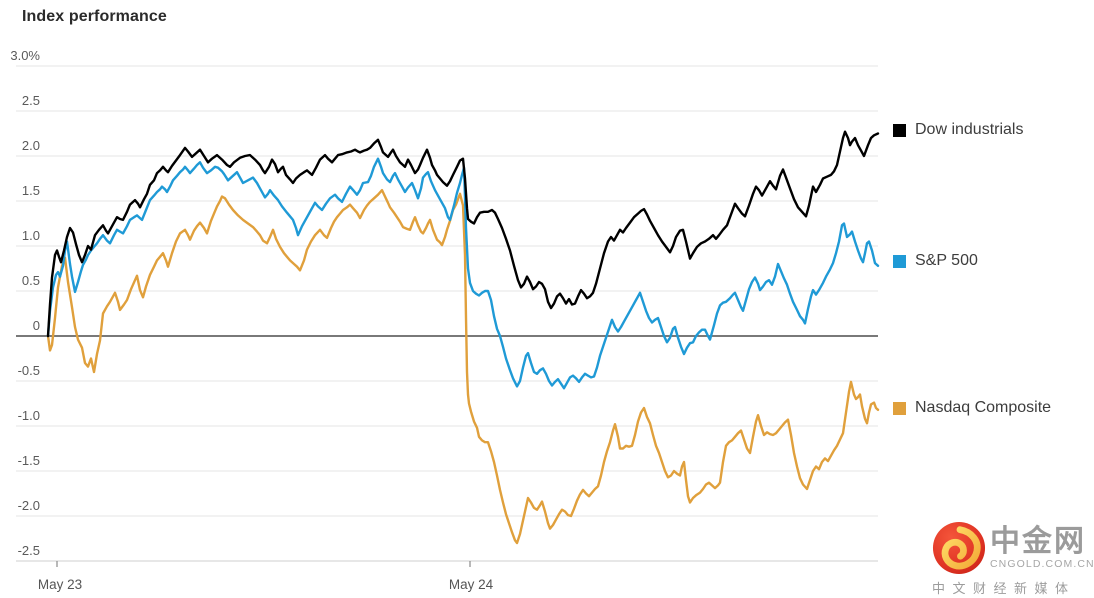 The width and height of the screenshot is (1094, 598). What do you see at coordinates (29, 370) in the screenshot?
I see `y-axis-label: -0.5` at bounding box center [29, 370].